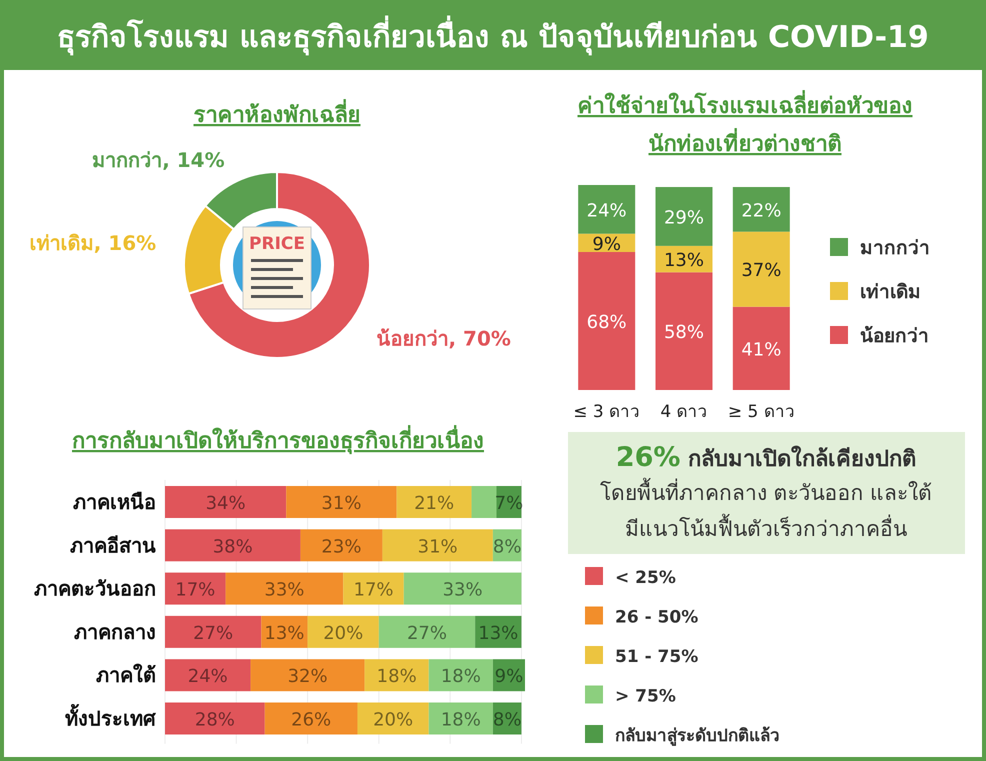 The image size is (986, 761). I want to click on data-label: 29%, so click(684, 217).